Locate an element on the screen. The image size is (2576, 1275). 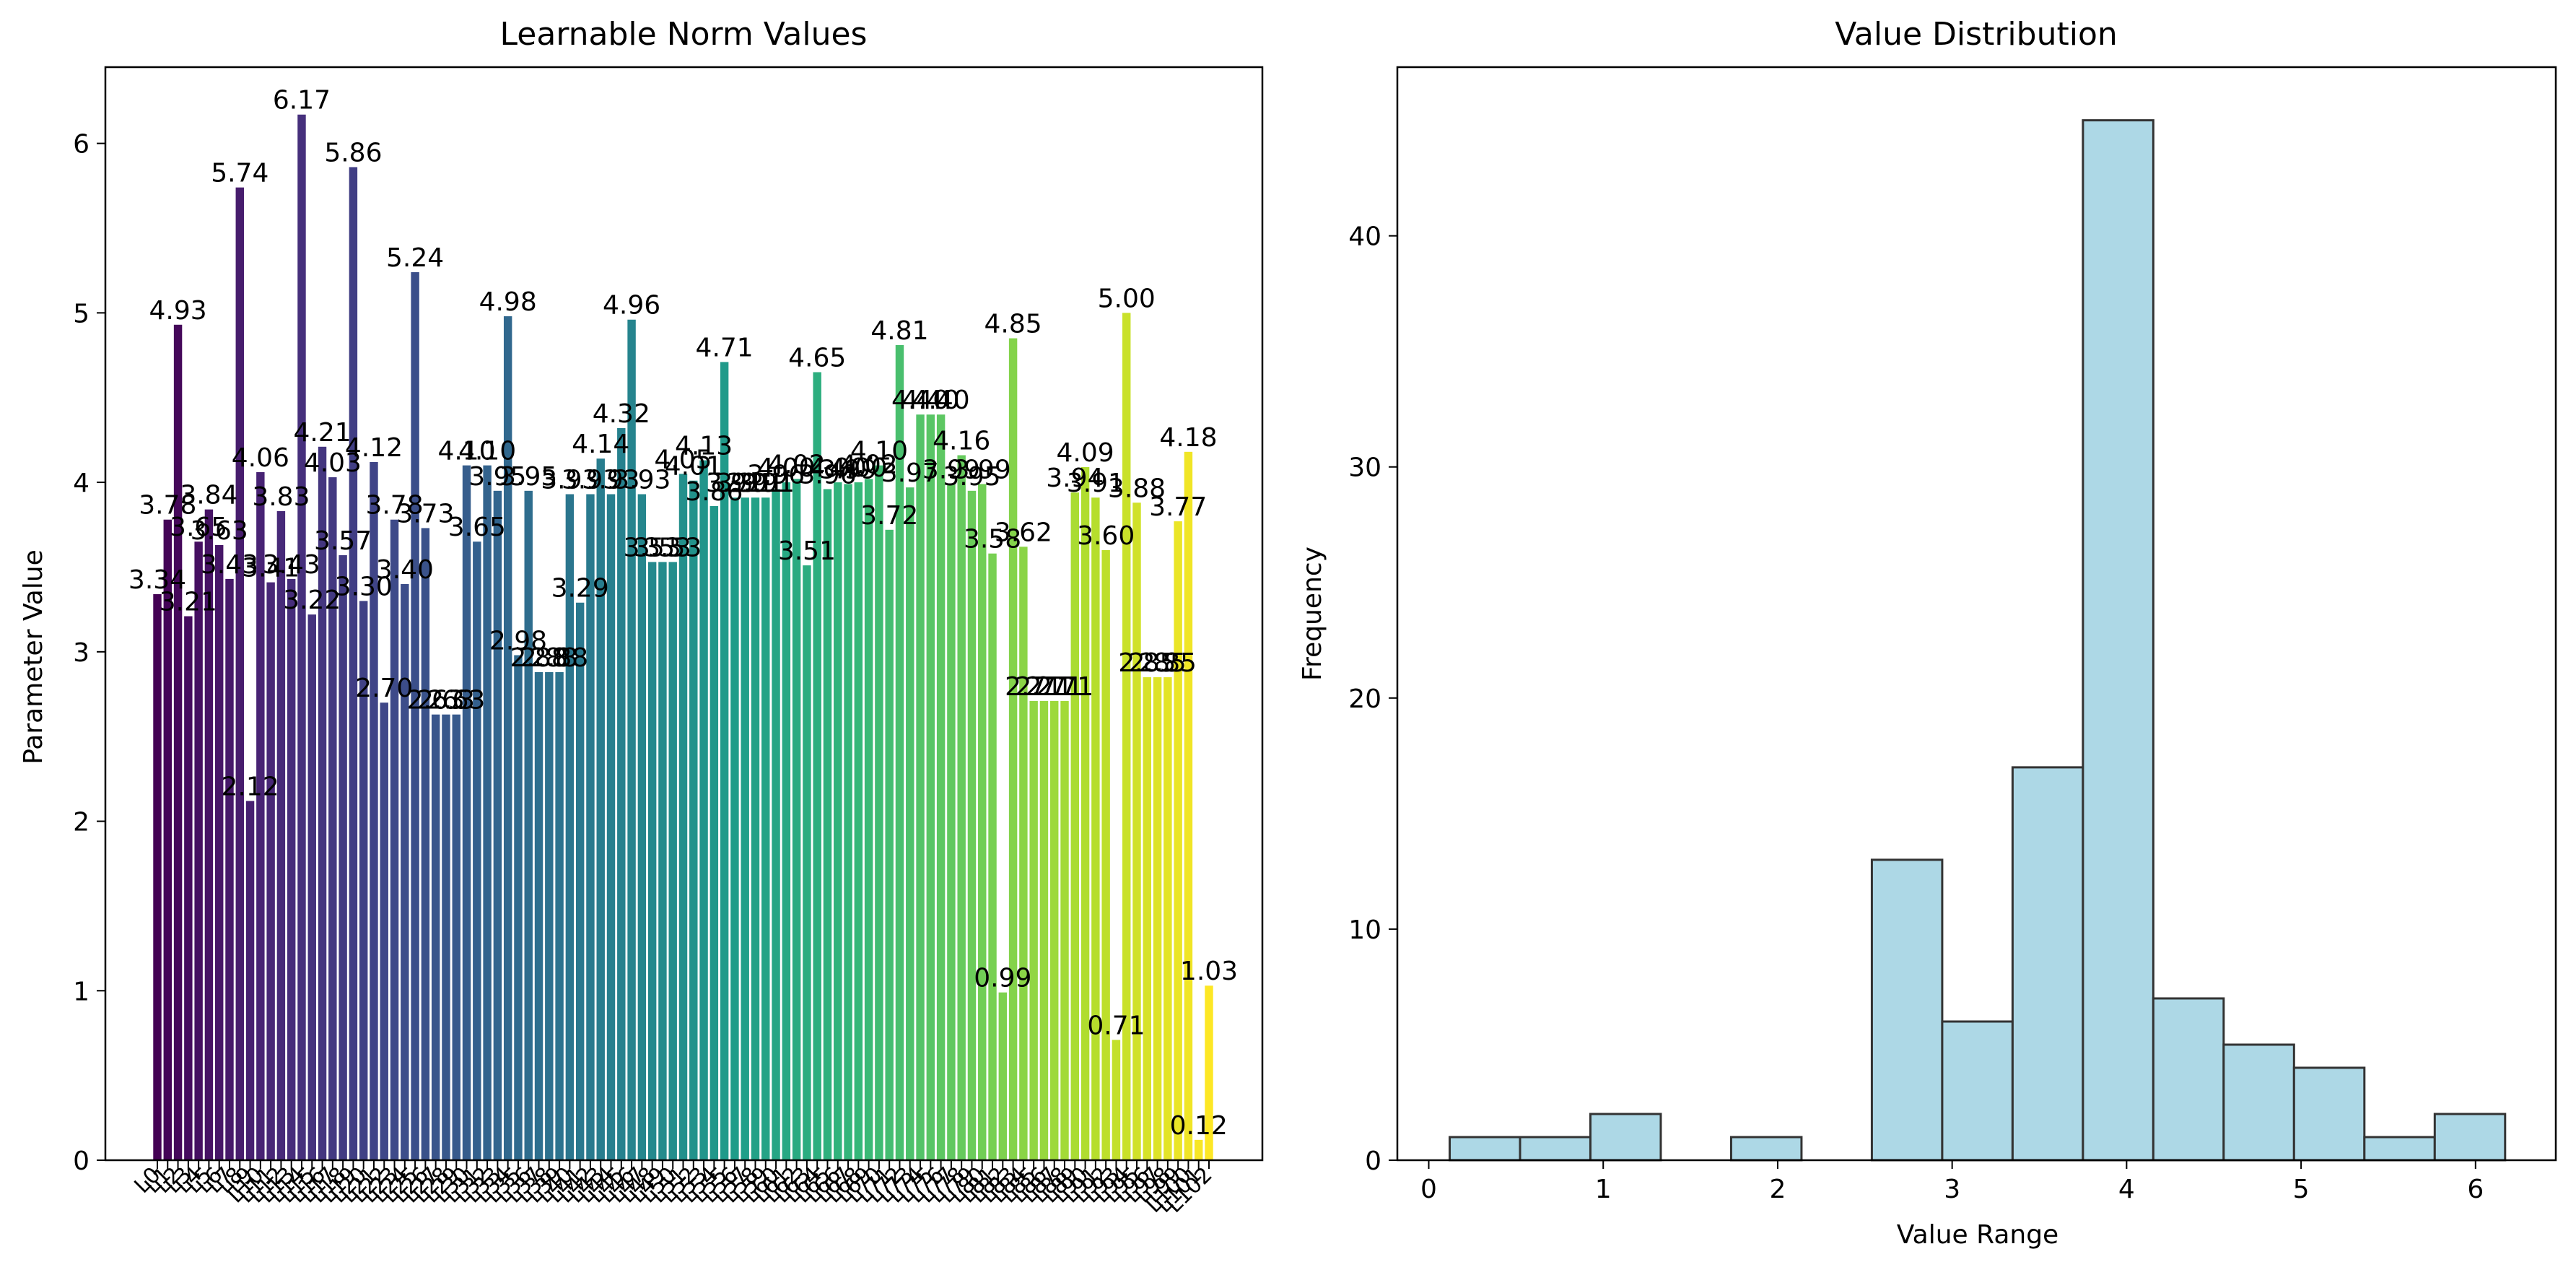
chart2-y-tick-label: 30 is located at coordinates (1364, 468).